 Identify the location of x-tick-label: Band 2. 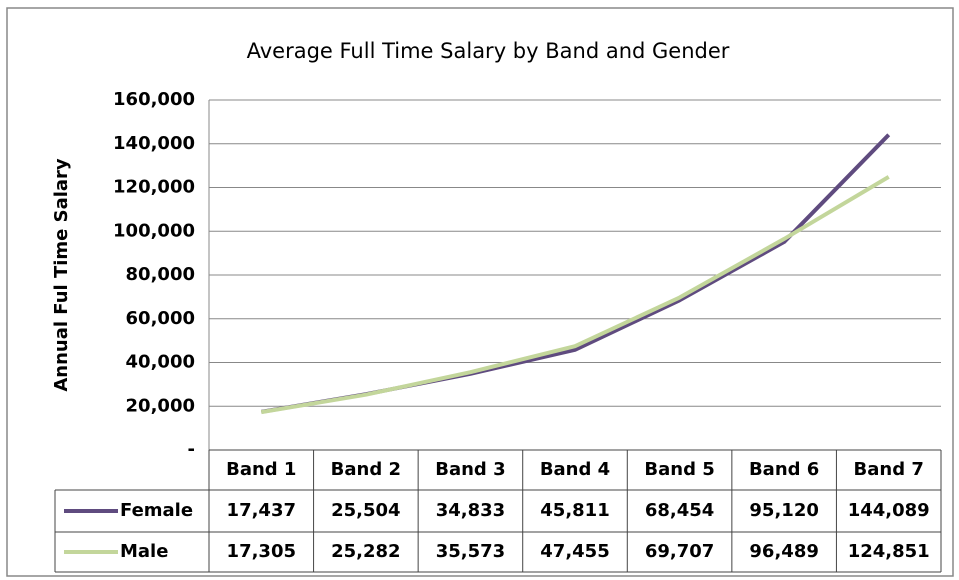
(366, 469).